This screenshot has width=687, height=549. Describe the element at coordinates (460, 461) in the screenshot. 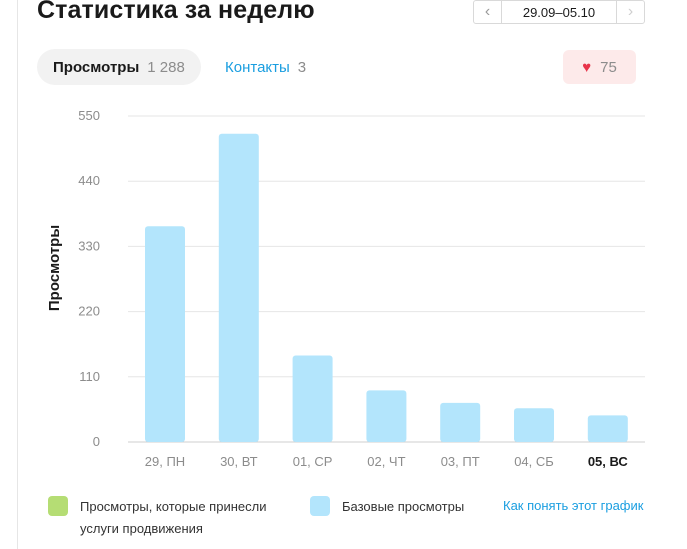

I see `x-tick-label: 03, ПТ` at that location.